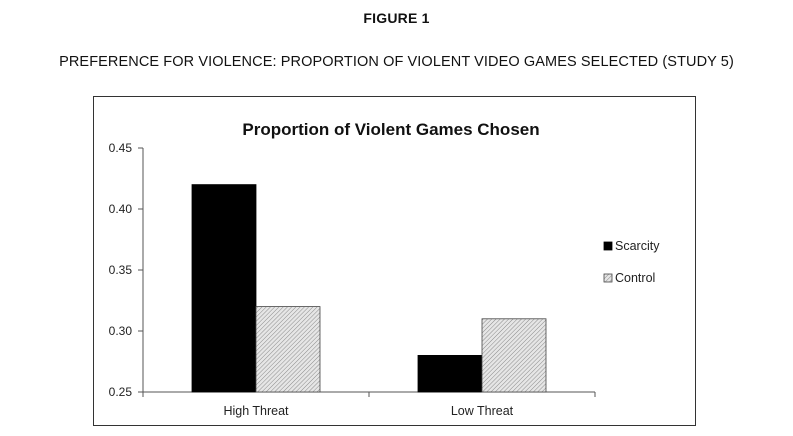 Image resolution: width=793 pixels, height=436 pixels. Describe the element at coordinates (637, 246) in the screenshot. I see `legend-label-scarcity: Scarcity` at that location.